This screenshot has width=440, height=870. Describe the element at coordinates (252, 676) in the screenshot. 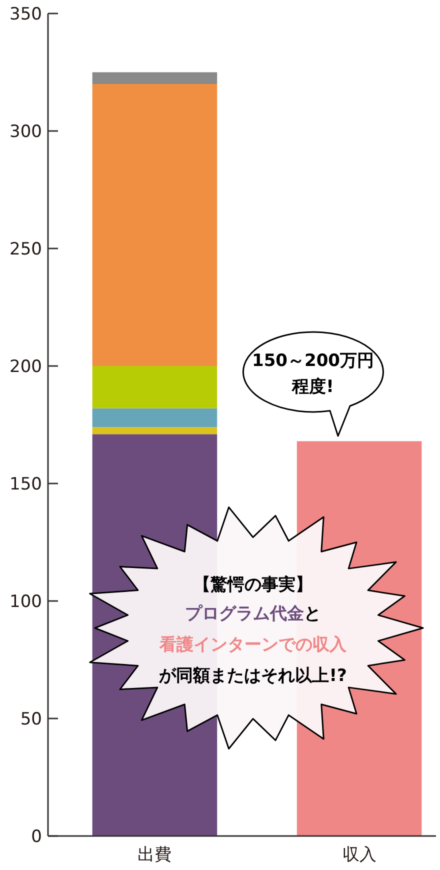

I see `annotation: が同額またはそれ以上!?` at that location.